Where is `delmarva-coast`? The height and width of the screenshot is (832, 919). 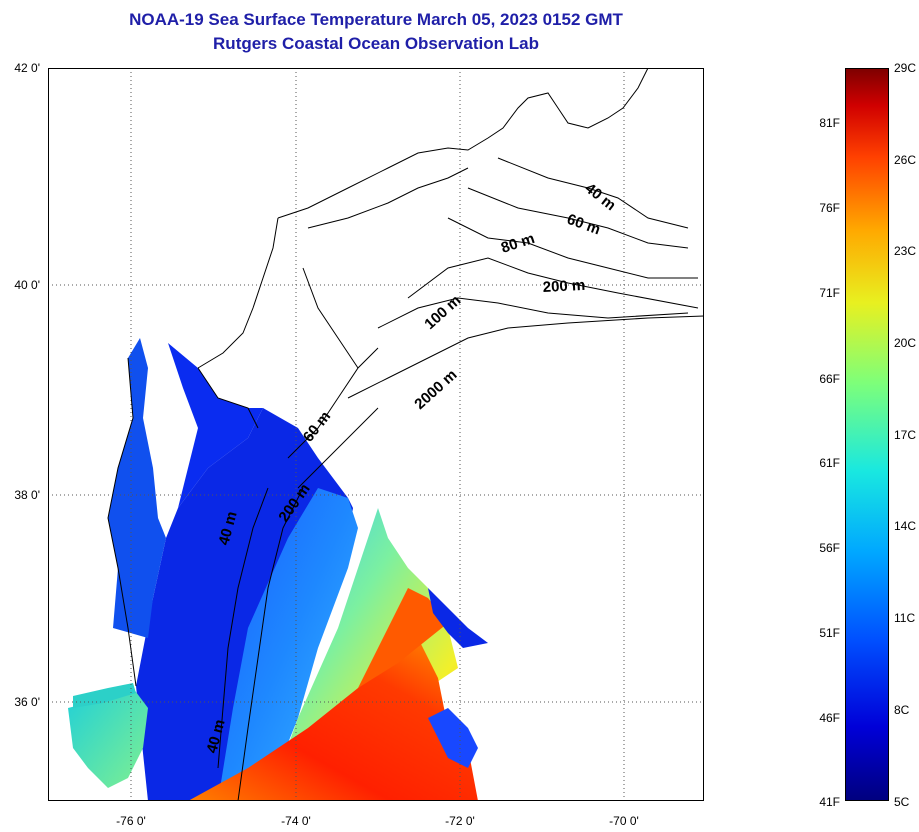 delmarva-coast is located at coordinates (228, 398).